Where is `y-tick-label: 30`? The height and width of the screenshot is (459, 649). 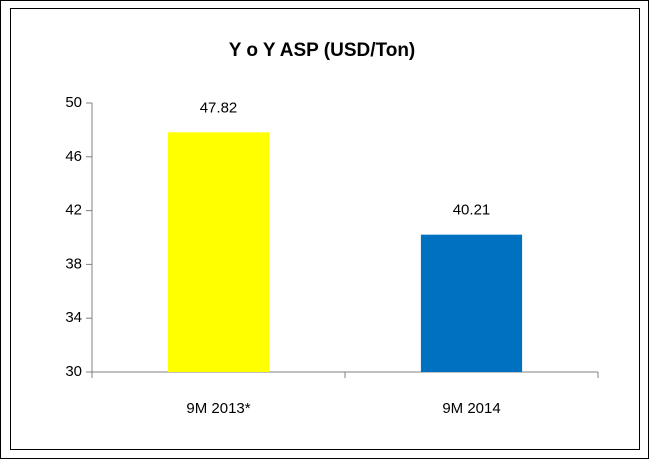
y-tick-label: 30 is located at coordinates (73, 371).